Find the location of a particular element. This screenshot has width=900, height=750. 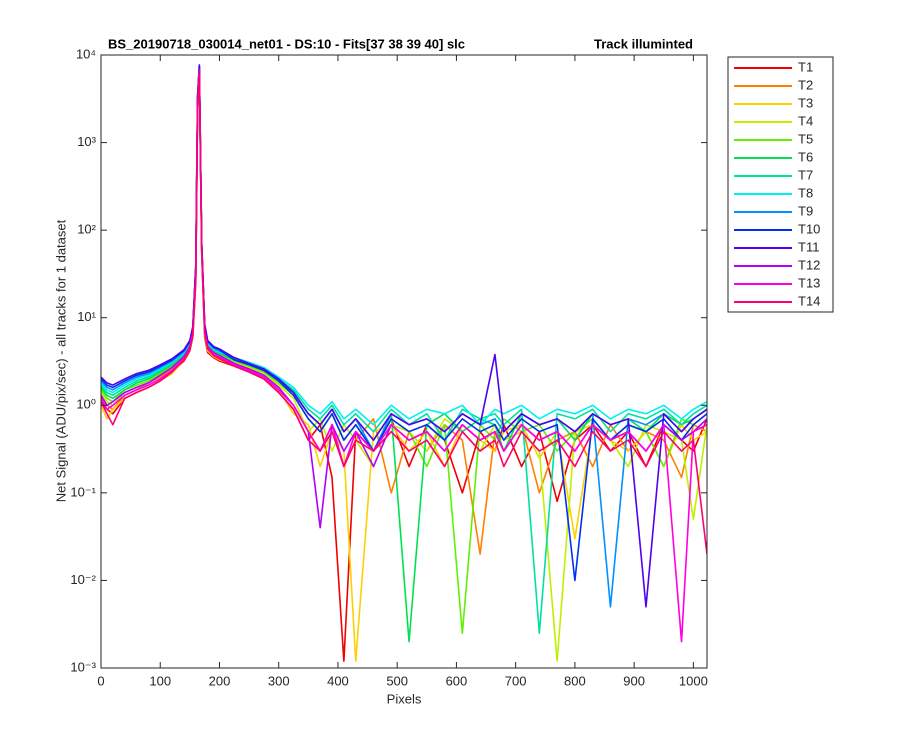

x-tick-label: 200 is located at coordinates (220, 680).